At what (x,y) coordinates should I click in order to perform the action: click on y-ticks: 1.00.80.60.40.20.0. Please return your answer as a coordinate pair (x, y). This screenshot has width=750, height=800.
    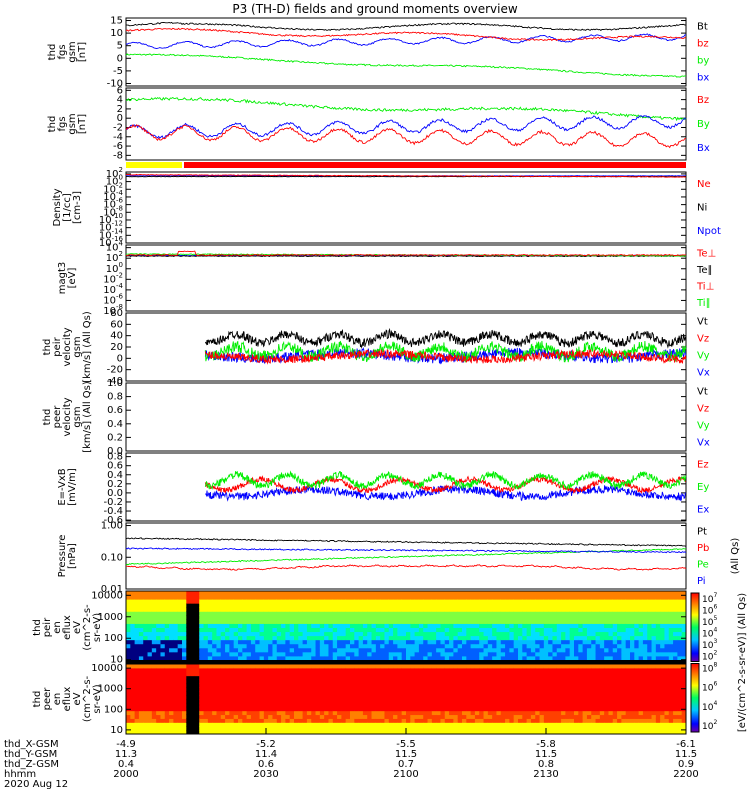
    Looking at the image, I should click on (396, 417).